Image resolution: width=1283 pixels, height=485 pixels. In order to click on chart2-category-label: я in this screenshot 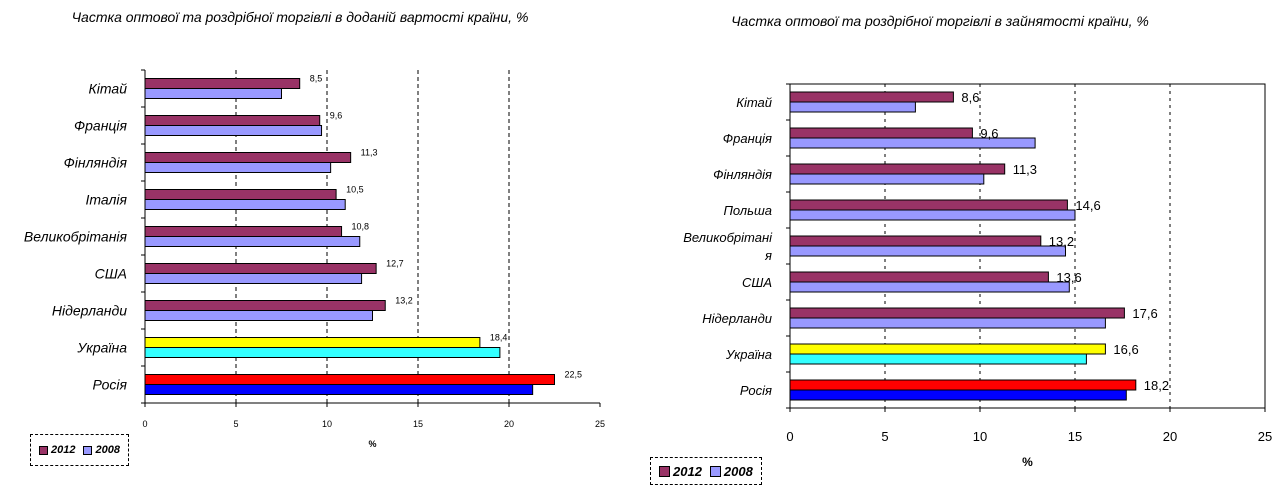, I will do `click(768, 255)`.